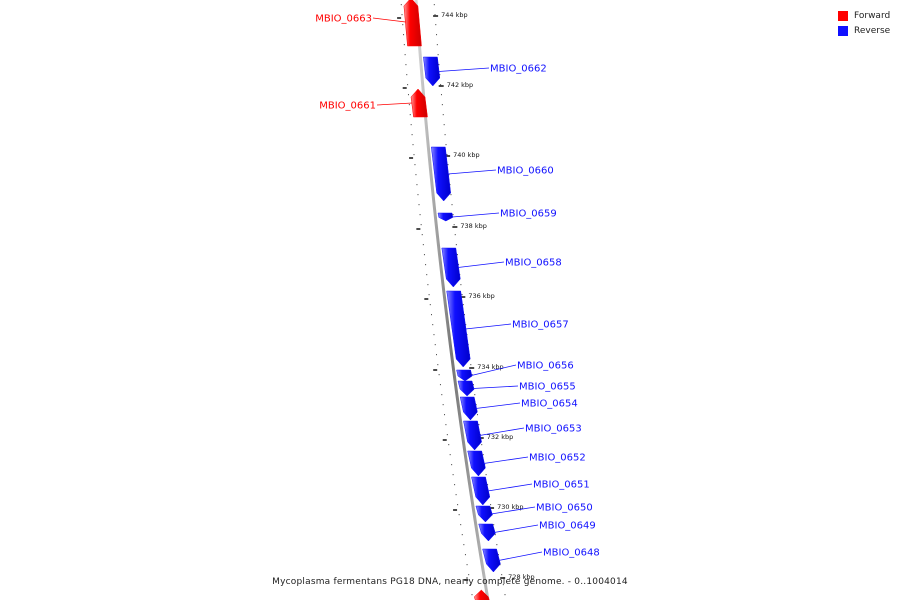 The height and width of the screenshot is (600, 900). I want to click on gene-label: MBIO_0655, so click(547, 387).